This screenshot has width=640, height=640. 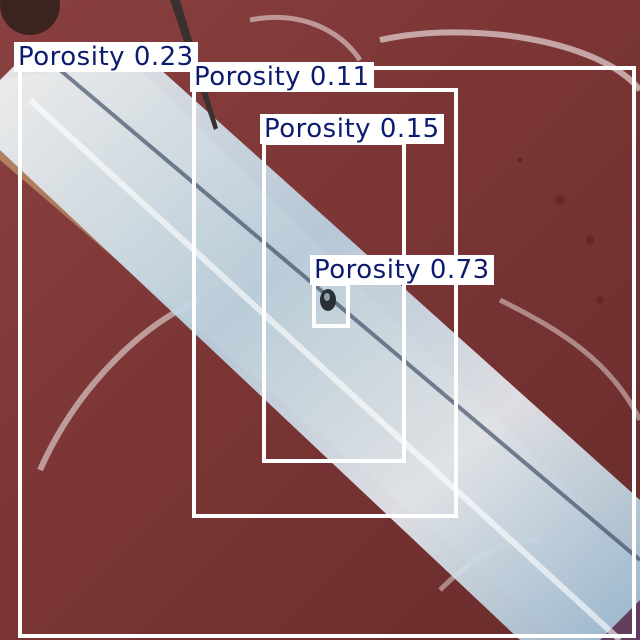 I want to click on detection-label: Porosity 0.73, so click(x=402, y=270).